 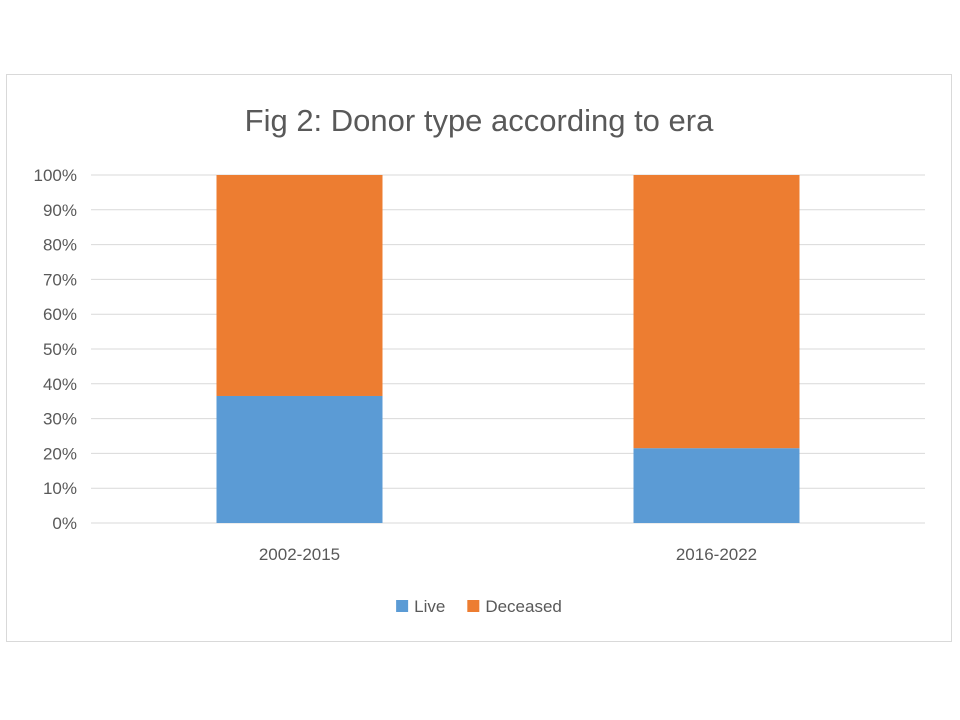 I want to click on chart-title: Fig 2: Donor type according to era, so click(x=479, y=120).